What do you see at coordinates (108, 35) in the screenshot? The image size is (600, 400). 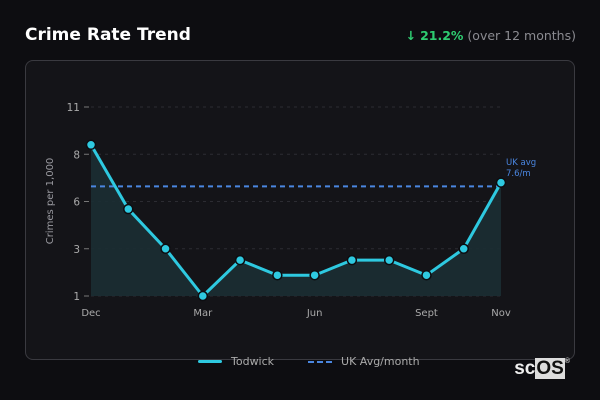 I see `page-title: Crime Rate Trend` at bounding box center [108, 35].